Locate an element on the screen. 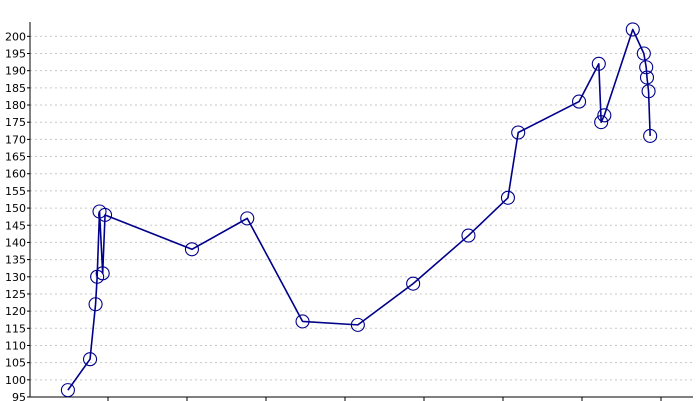  y-tick-label: 160 is located at coordinates (15, 174).